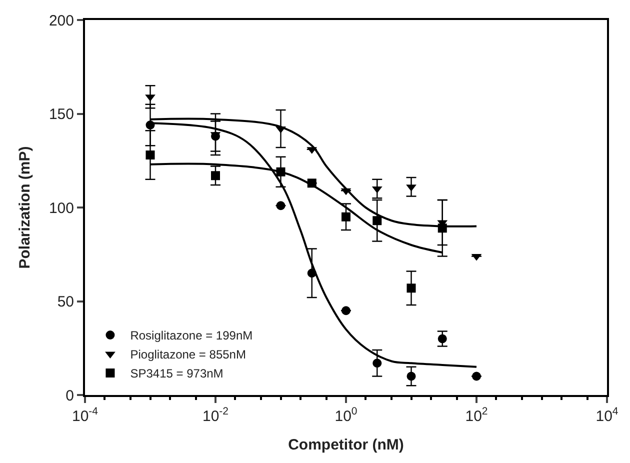  Describe the element at coordinates (61, 208) in the screenshot. I see `y-tick-label: 100` at that location.